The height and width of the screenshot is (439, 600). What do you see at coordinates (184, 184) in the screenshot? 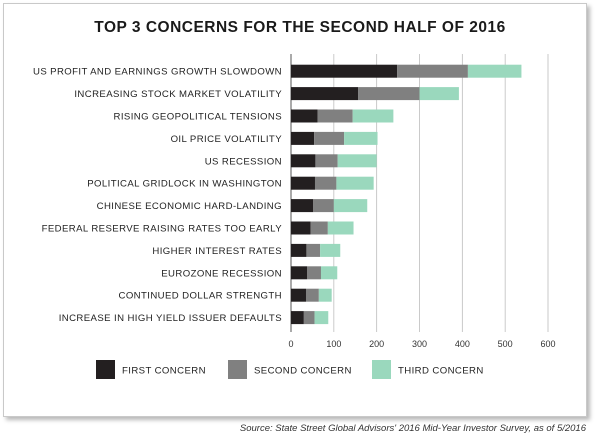
I see `category-label: POLITICAL GRIDLOCK IN WASHINGTON` at bounding box center [184, 184].